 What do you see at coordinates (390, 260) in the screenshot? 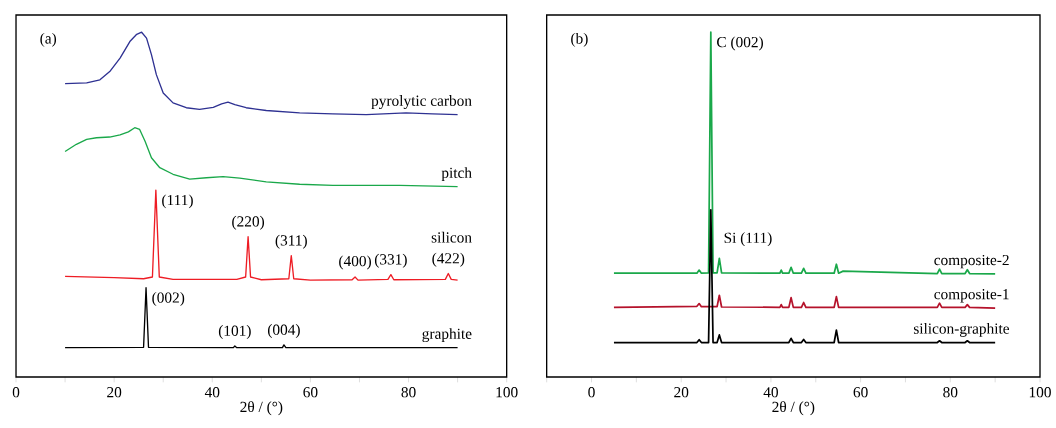
I see `annotation: (331)` at bounding box center [390, 260].